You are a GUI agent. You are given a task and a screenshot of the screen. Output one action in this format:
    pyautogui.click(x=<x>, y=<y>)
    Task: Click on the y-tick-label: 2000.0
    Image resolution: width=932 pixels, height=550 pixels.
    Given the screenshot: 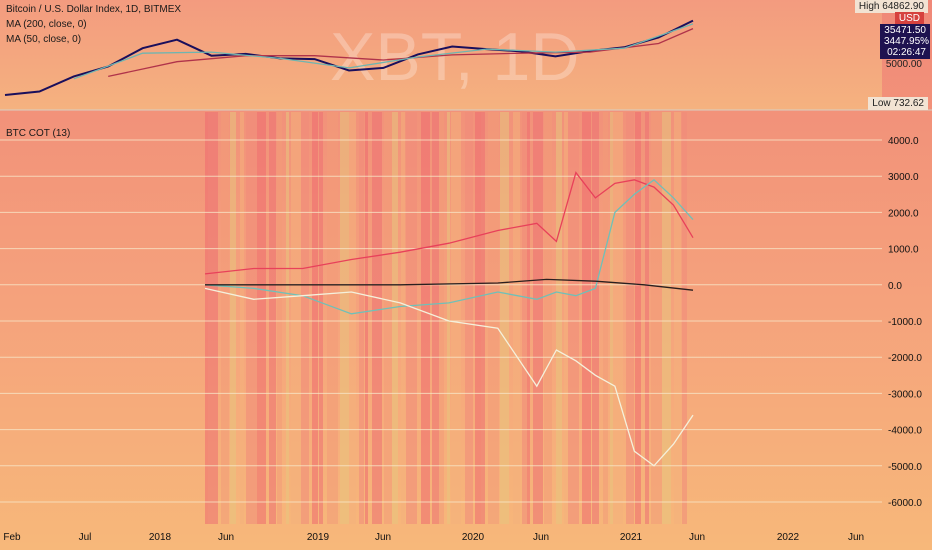 What is the action you would take?
    pyautogui.click(x=903, y=213)
    